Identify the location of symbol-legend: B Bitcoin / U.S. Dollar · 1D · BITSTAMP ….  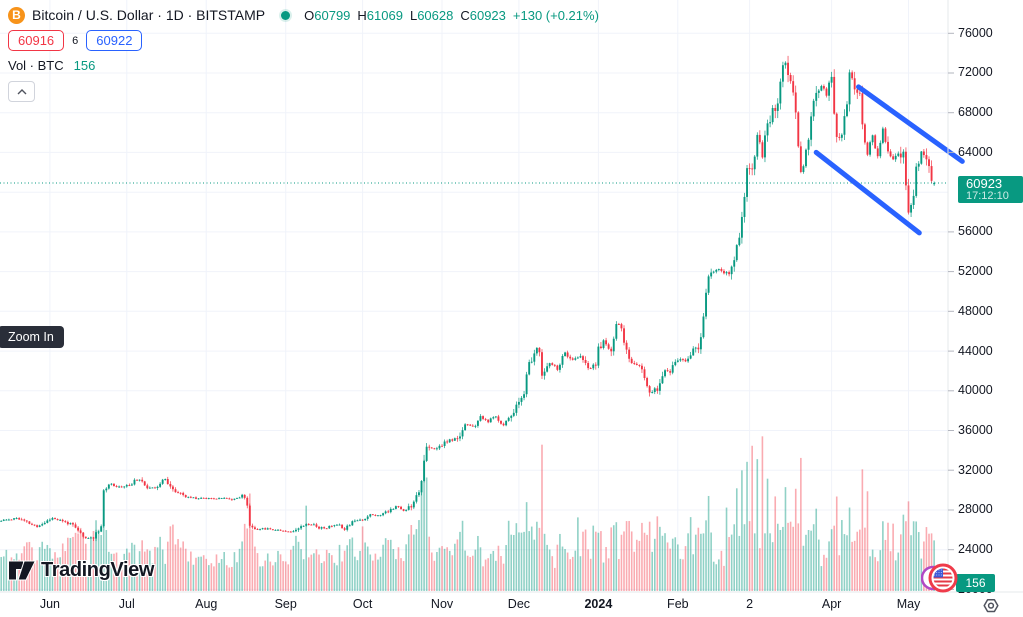
(303, 53).